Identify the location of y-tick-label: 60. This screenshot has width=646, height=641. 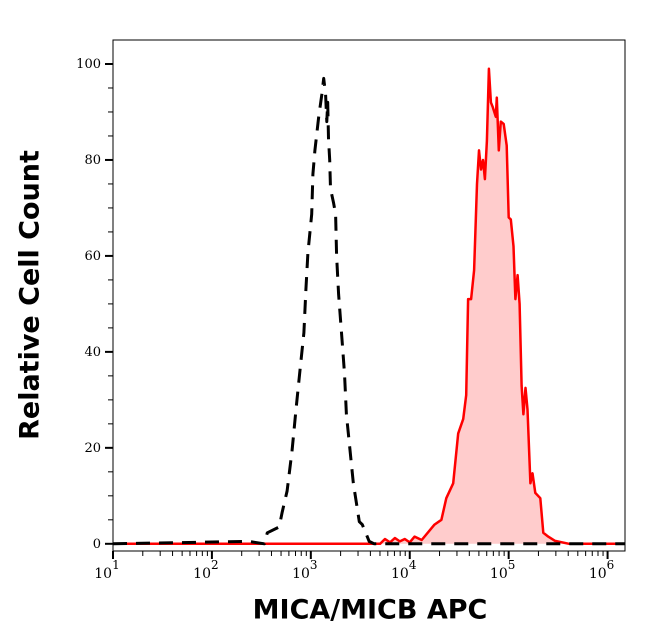
(92, 256).